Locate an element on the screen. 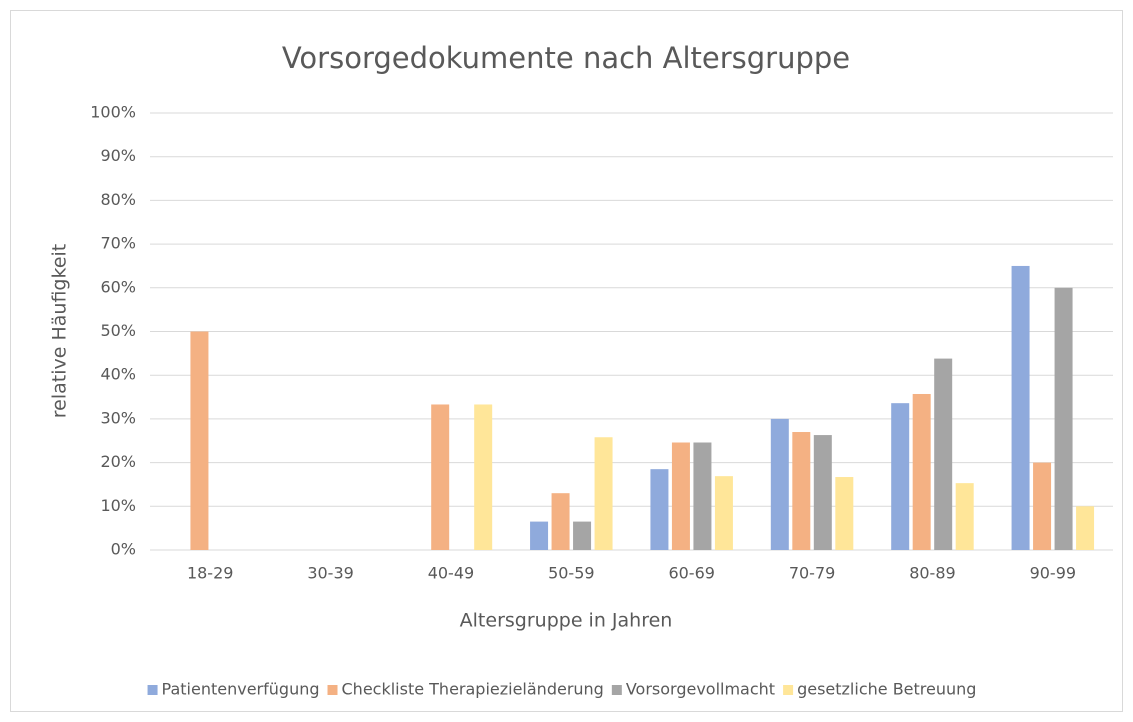  y-tick-label: 50% is located at coordinates (118, 330).